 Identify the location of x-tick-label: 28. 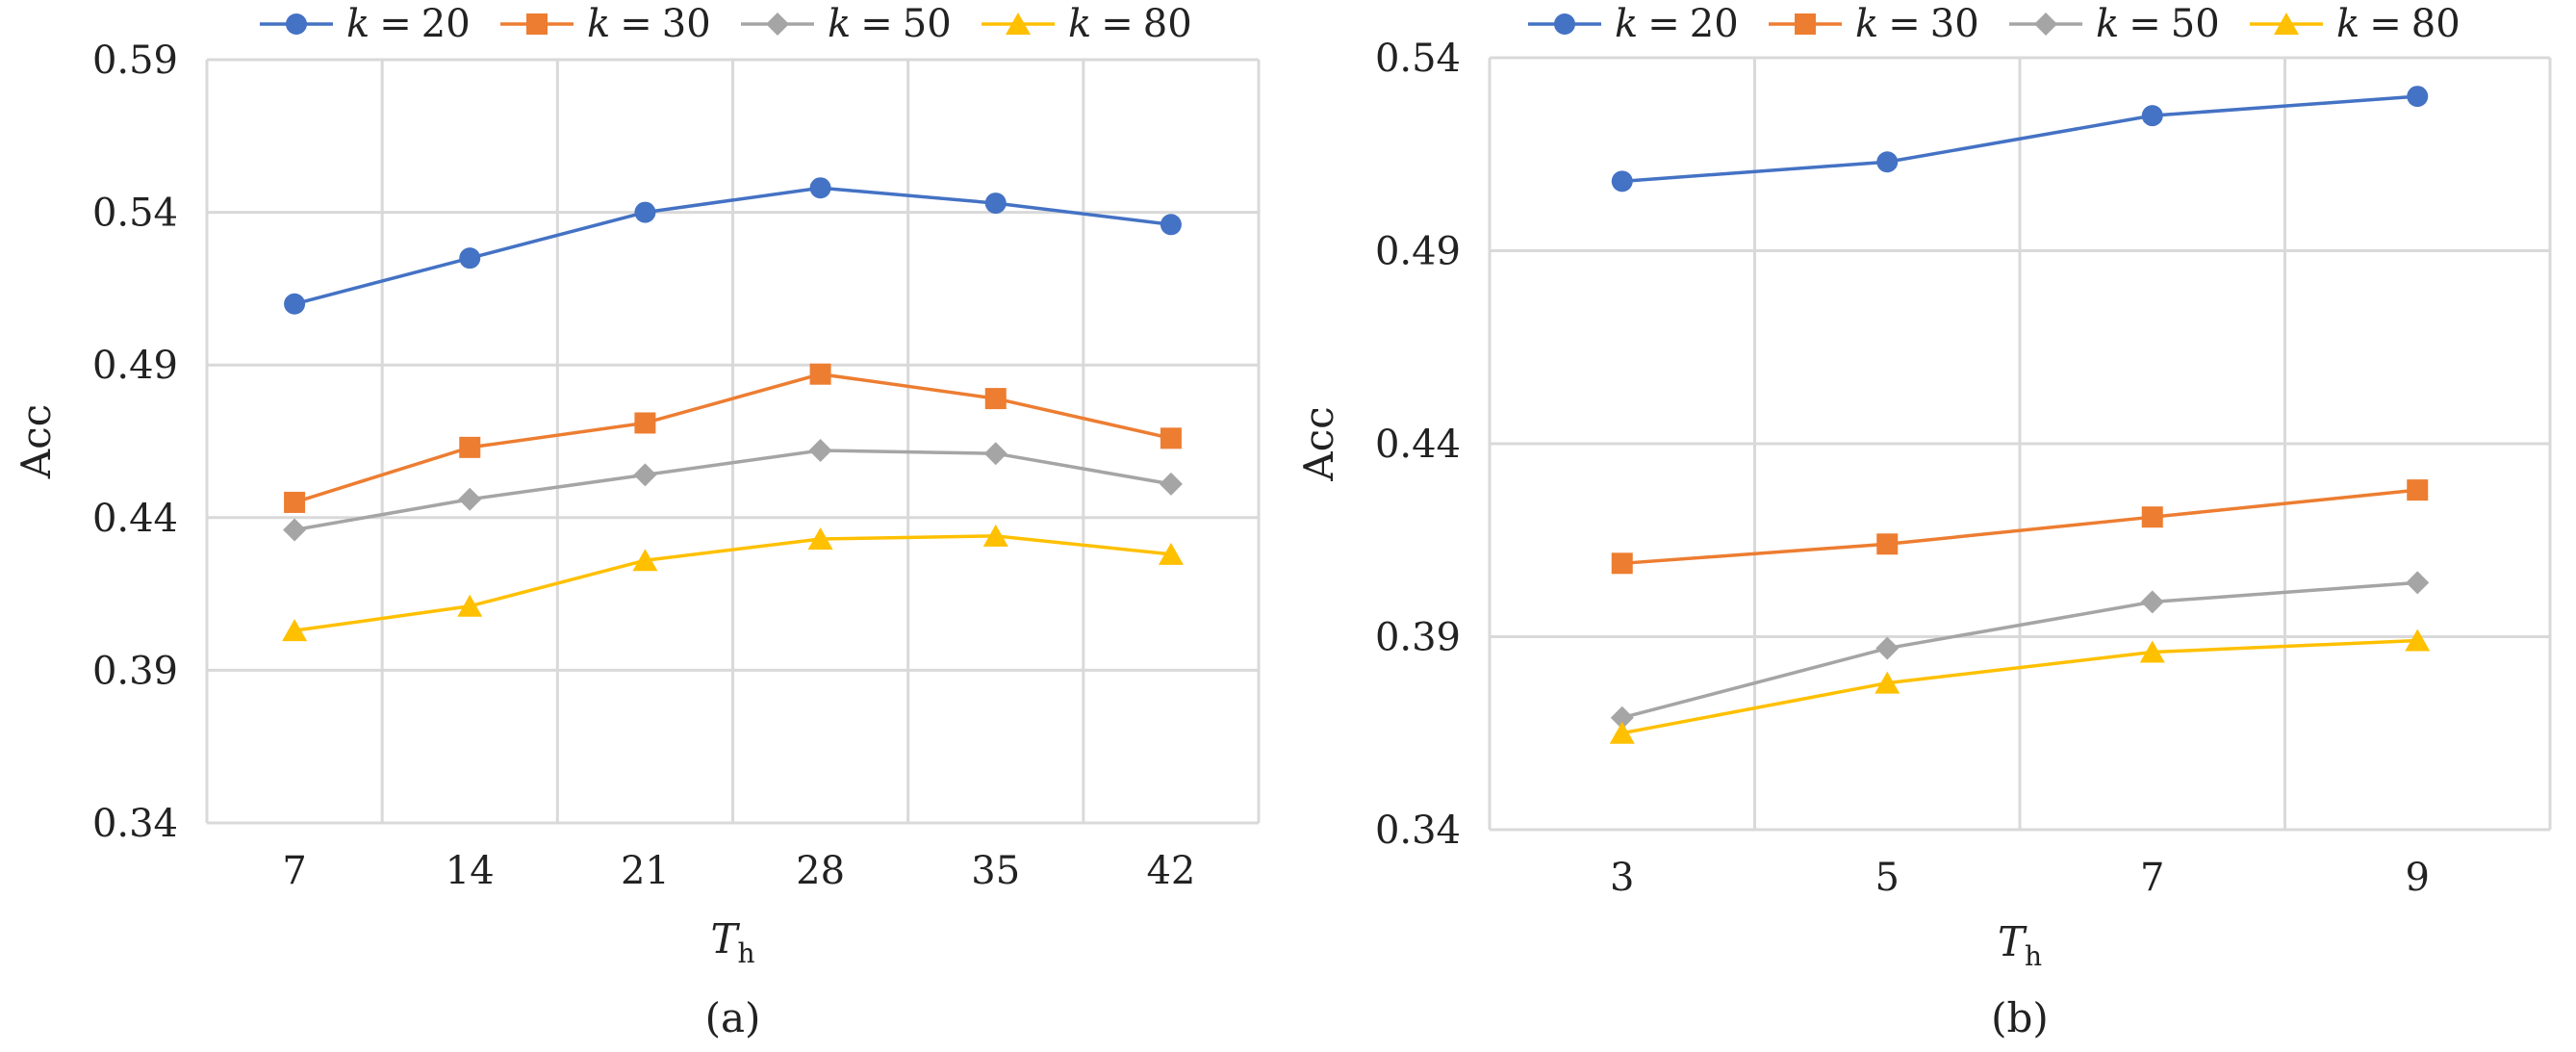
(820, 871).